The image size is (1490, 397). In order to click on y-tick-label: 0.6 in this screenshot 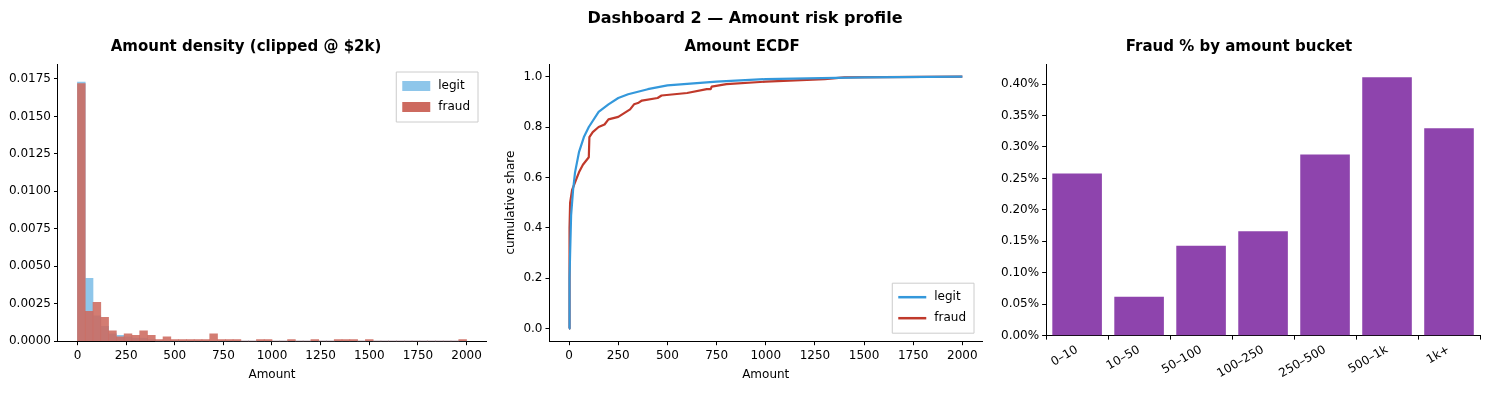, I will do `click(533, 176)`.